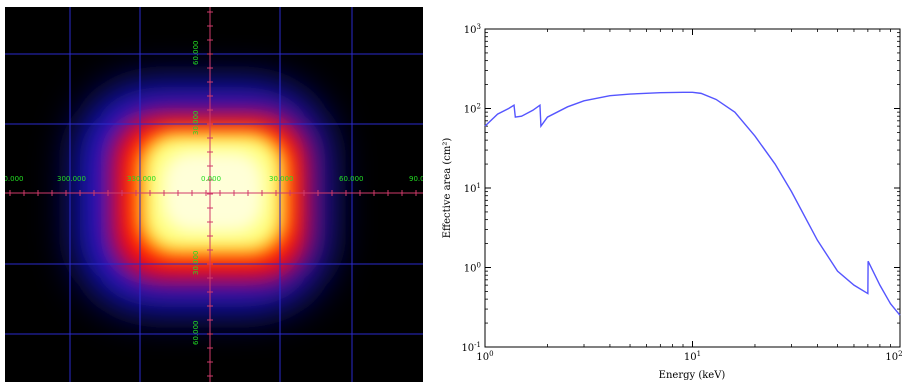 The height and width of the screenshot is (382, 905). I want to click on grid-label-v-0: 60.000, so click(196, 53).